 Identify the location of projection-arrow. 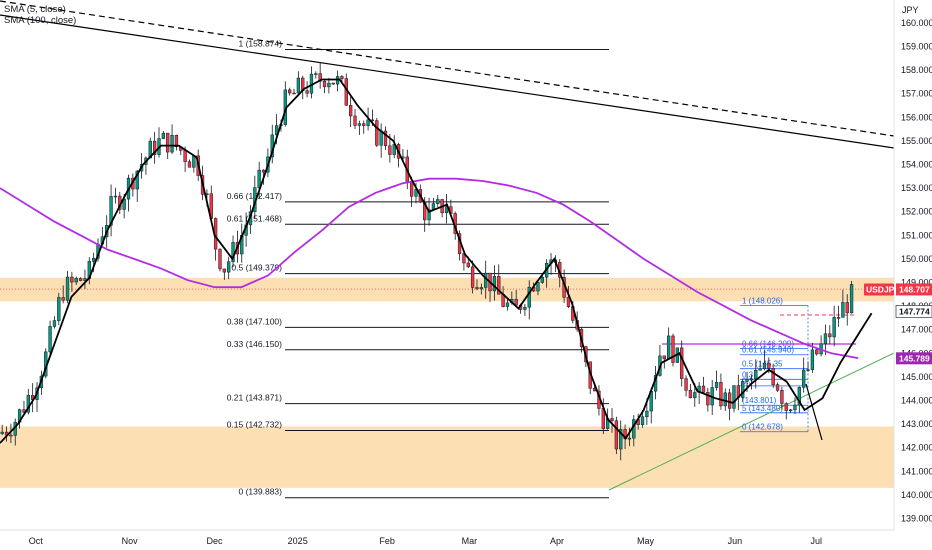
(814, 412).